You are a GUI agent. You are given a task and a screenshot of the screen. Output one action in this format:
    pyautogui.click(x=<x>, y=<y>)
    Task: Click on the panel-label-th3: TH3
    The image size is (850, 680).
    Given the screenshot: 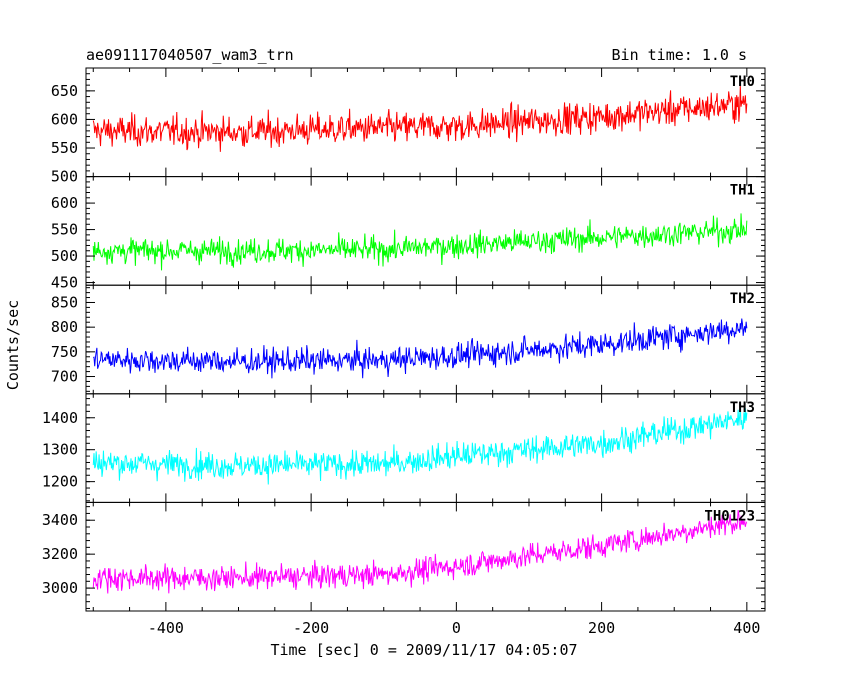 What is the action you would take?
    pyautogui.click(x=742, y=408)
    